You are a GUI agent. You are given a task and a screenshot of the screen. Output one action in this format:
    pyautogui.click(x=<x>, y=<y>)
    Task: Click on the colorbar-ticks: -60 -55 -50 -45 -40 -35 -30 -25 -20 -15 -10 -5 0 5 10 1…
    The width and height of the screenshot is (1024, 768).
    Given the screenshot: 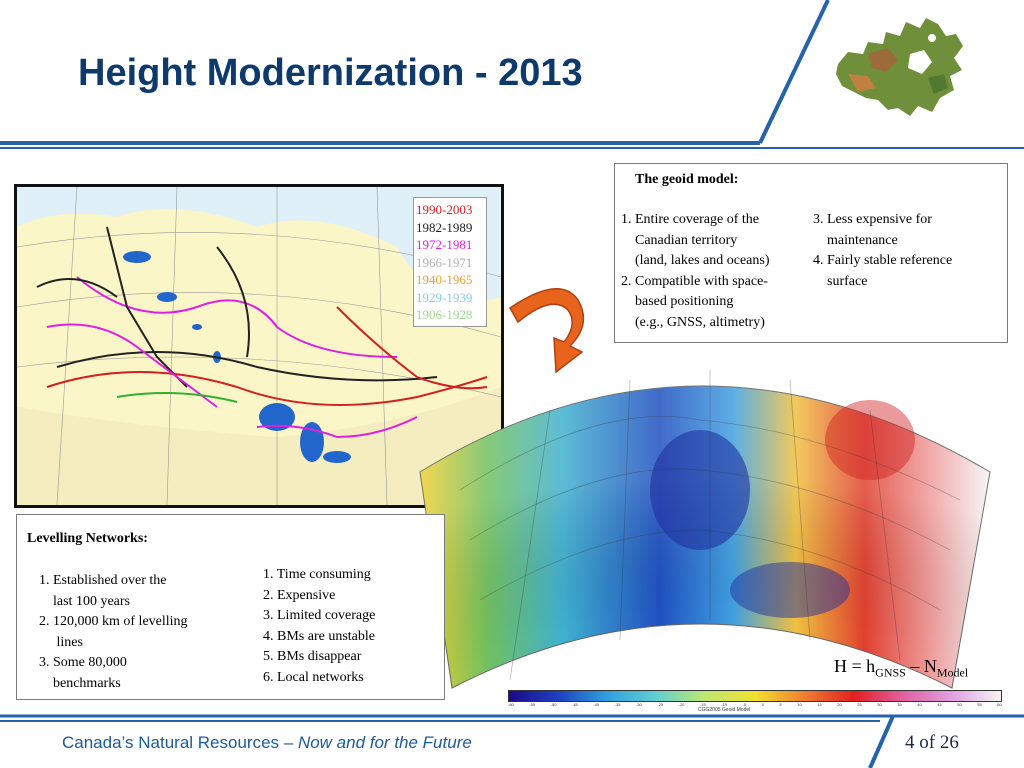 What is the action you would take?
    pyautogui.click(x=755, y=705)
    